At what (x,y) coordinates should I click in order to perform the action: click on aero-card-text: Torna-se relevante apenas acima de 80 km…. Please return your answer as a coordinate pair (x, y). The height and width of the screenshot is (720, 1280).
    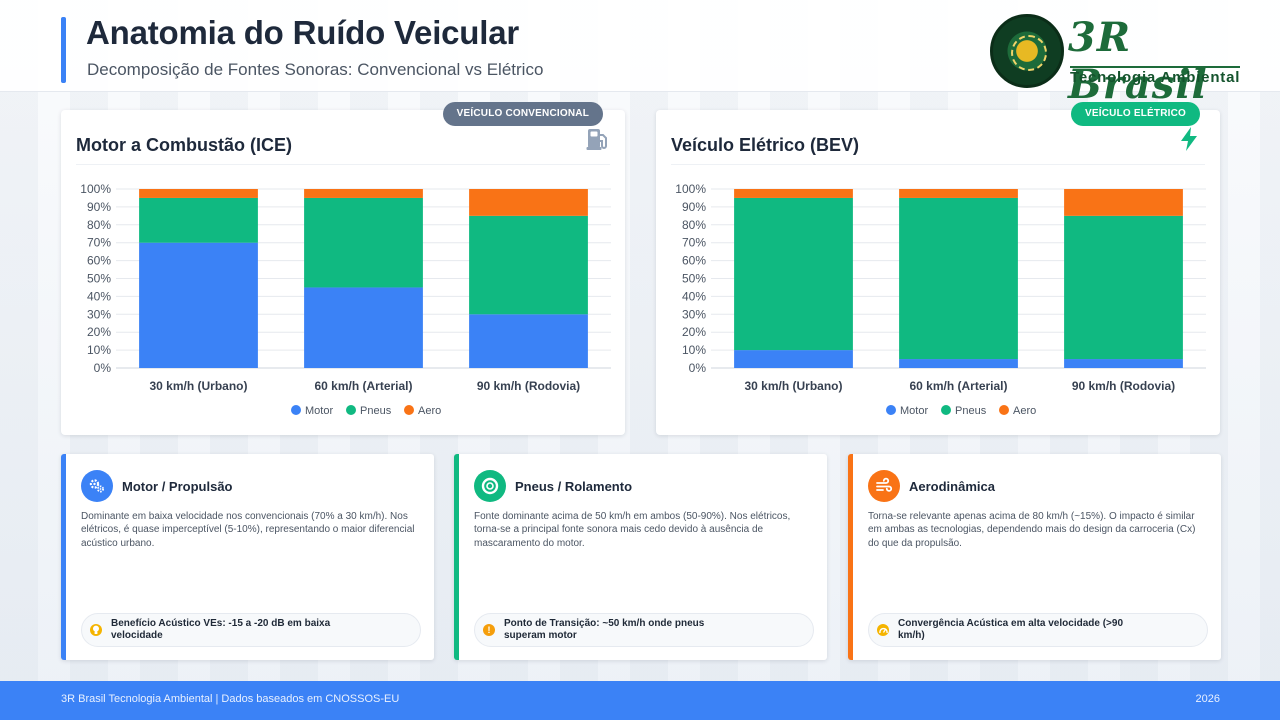
    Looking at the image, I should click on (1032, 530).